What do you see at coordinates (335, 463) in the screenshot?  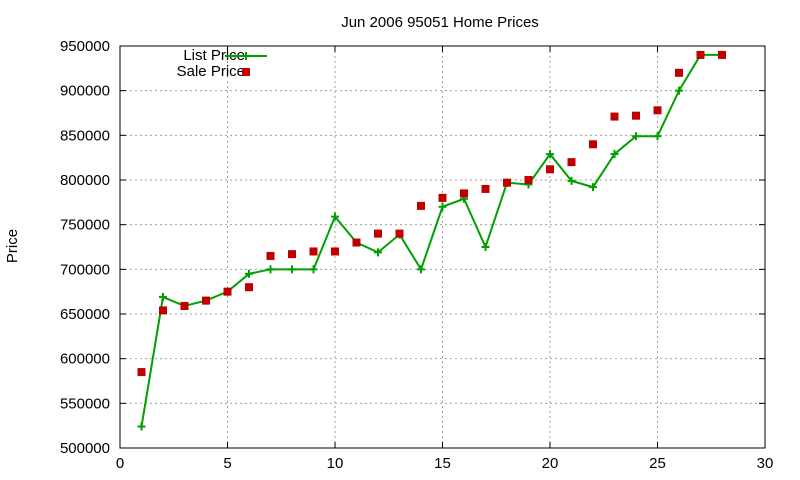 I see `x-tick-label: 10` at bounding box center [335, 463].